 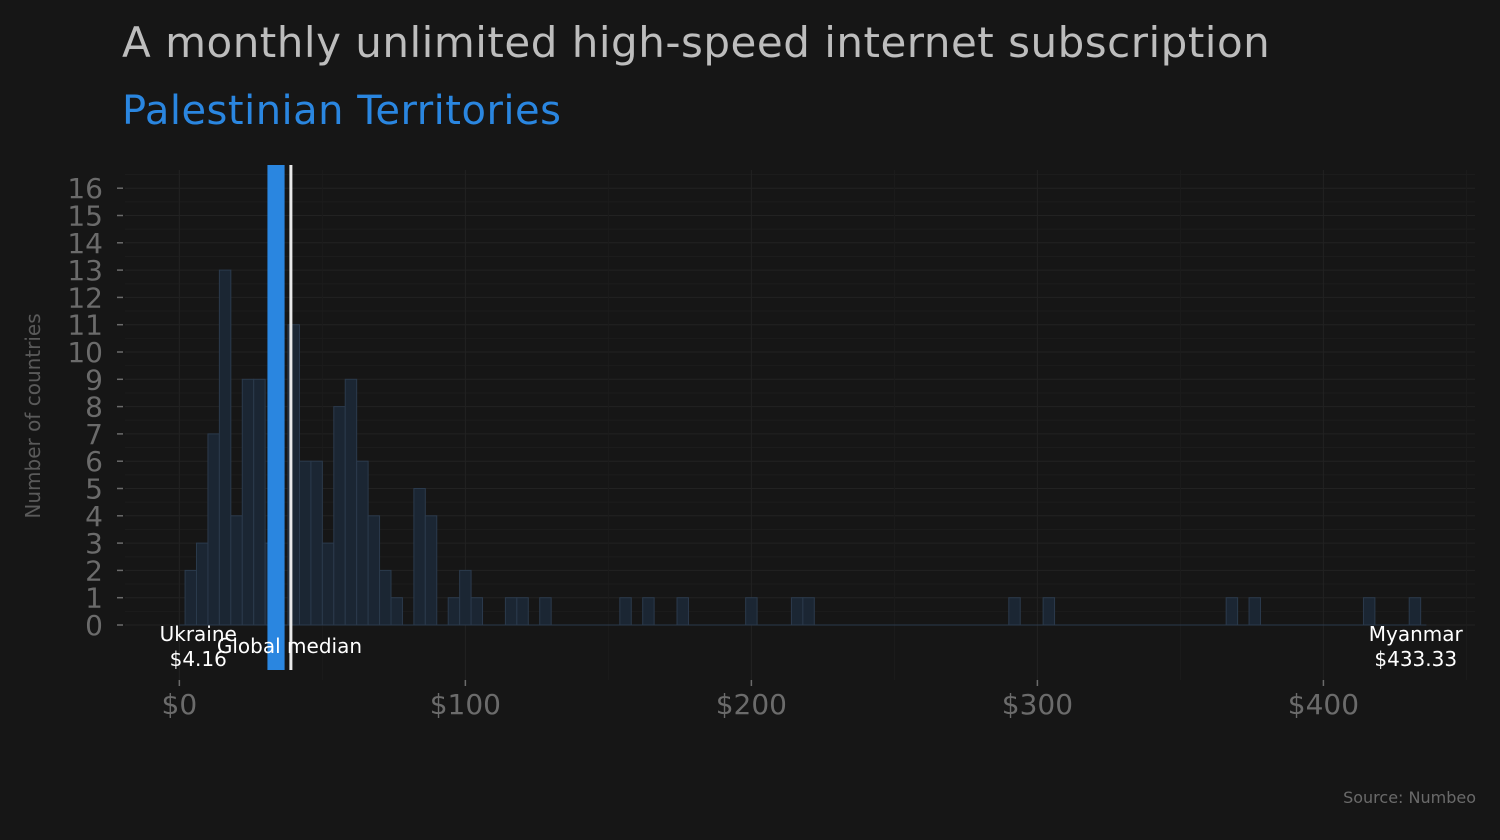 I want to click on y-tick-label: 7, so click(x=94, y=434).